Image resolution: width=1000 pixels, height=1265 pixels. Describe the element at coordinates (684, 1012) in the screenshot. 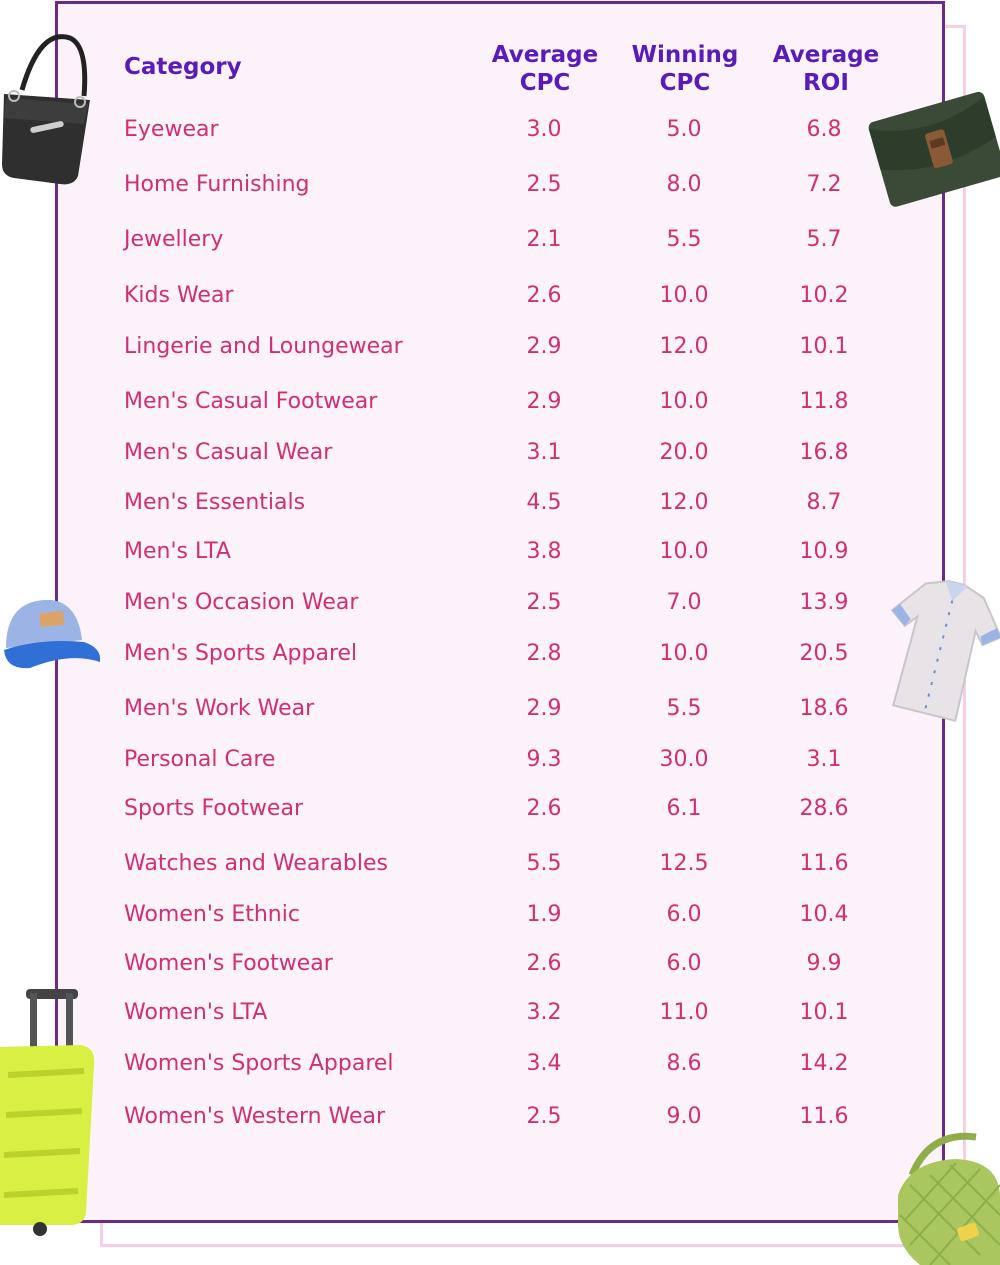

I see `row-winning-cpc: 11.0` at that location.